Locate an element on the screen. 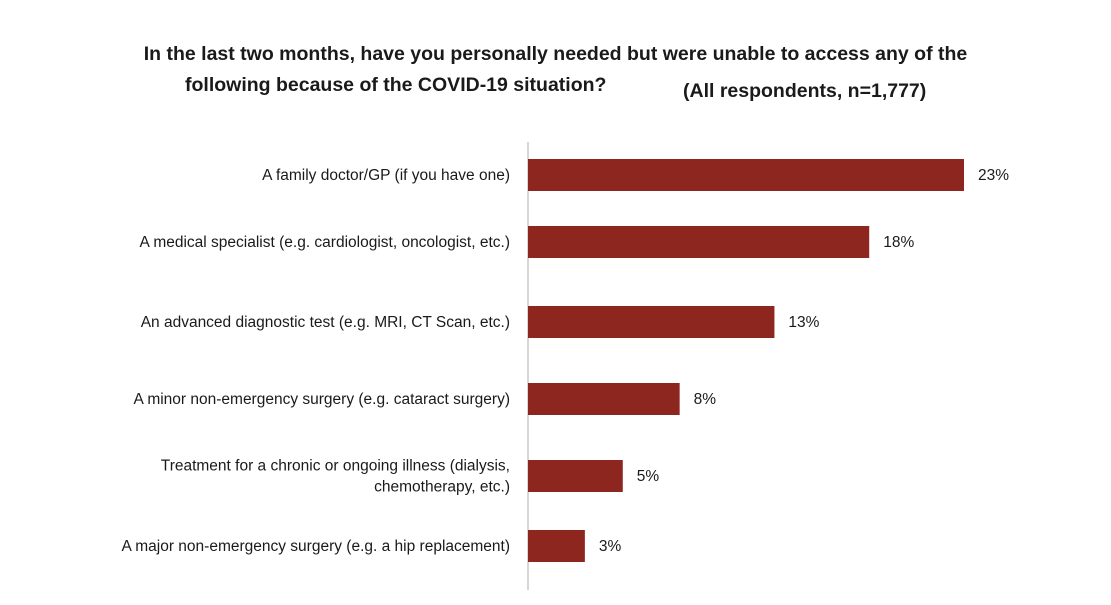  data-label-4: 8% is located at coordinates (705, 399).